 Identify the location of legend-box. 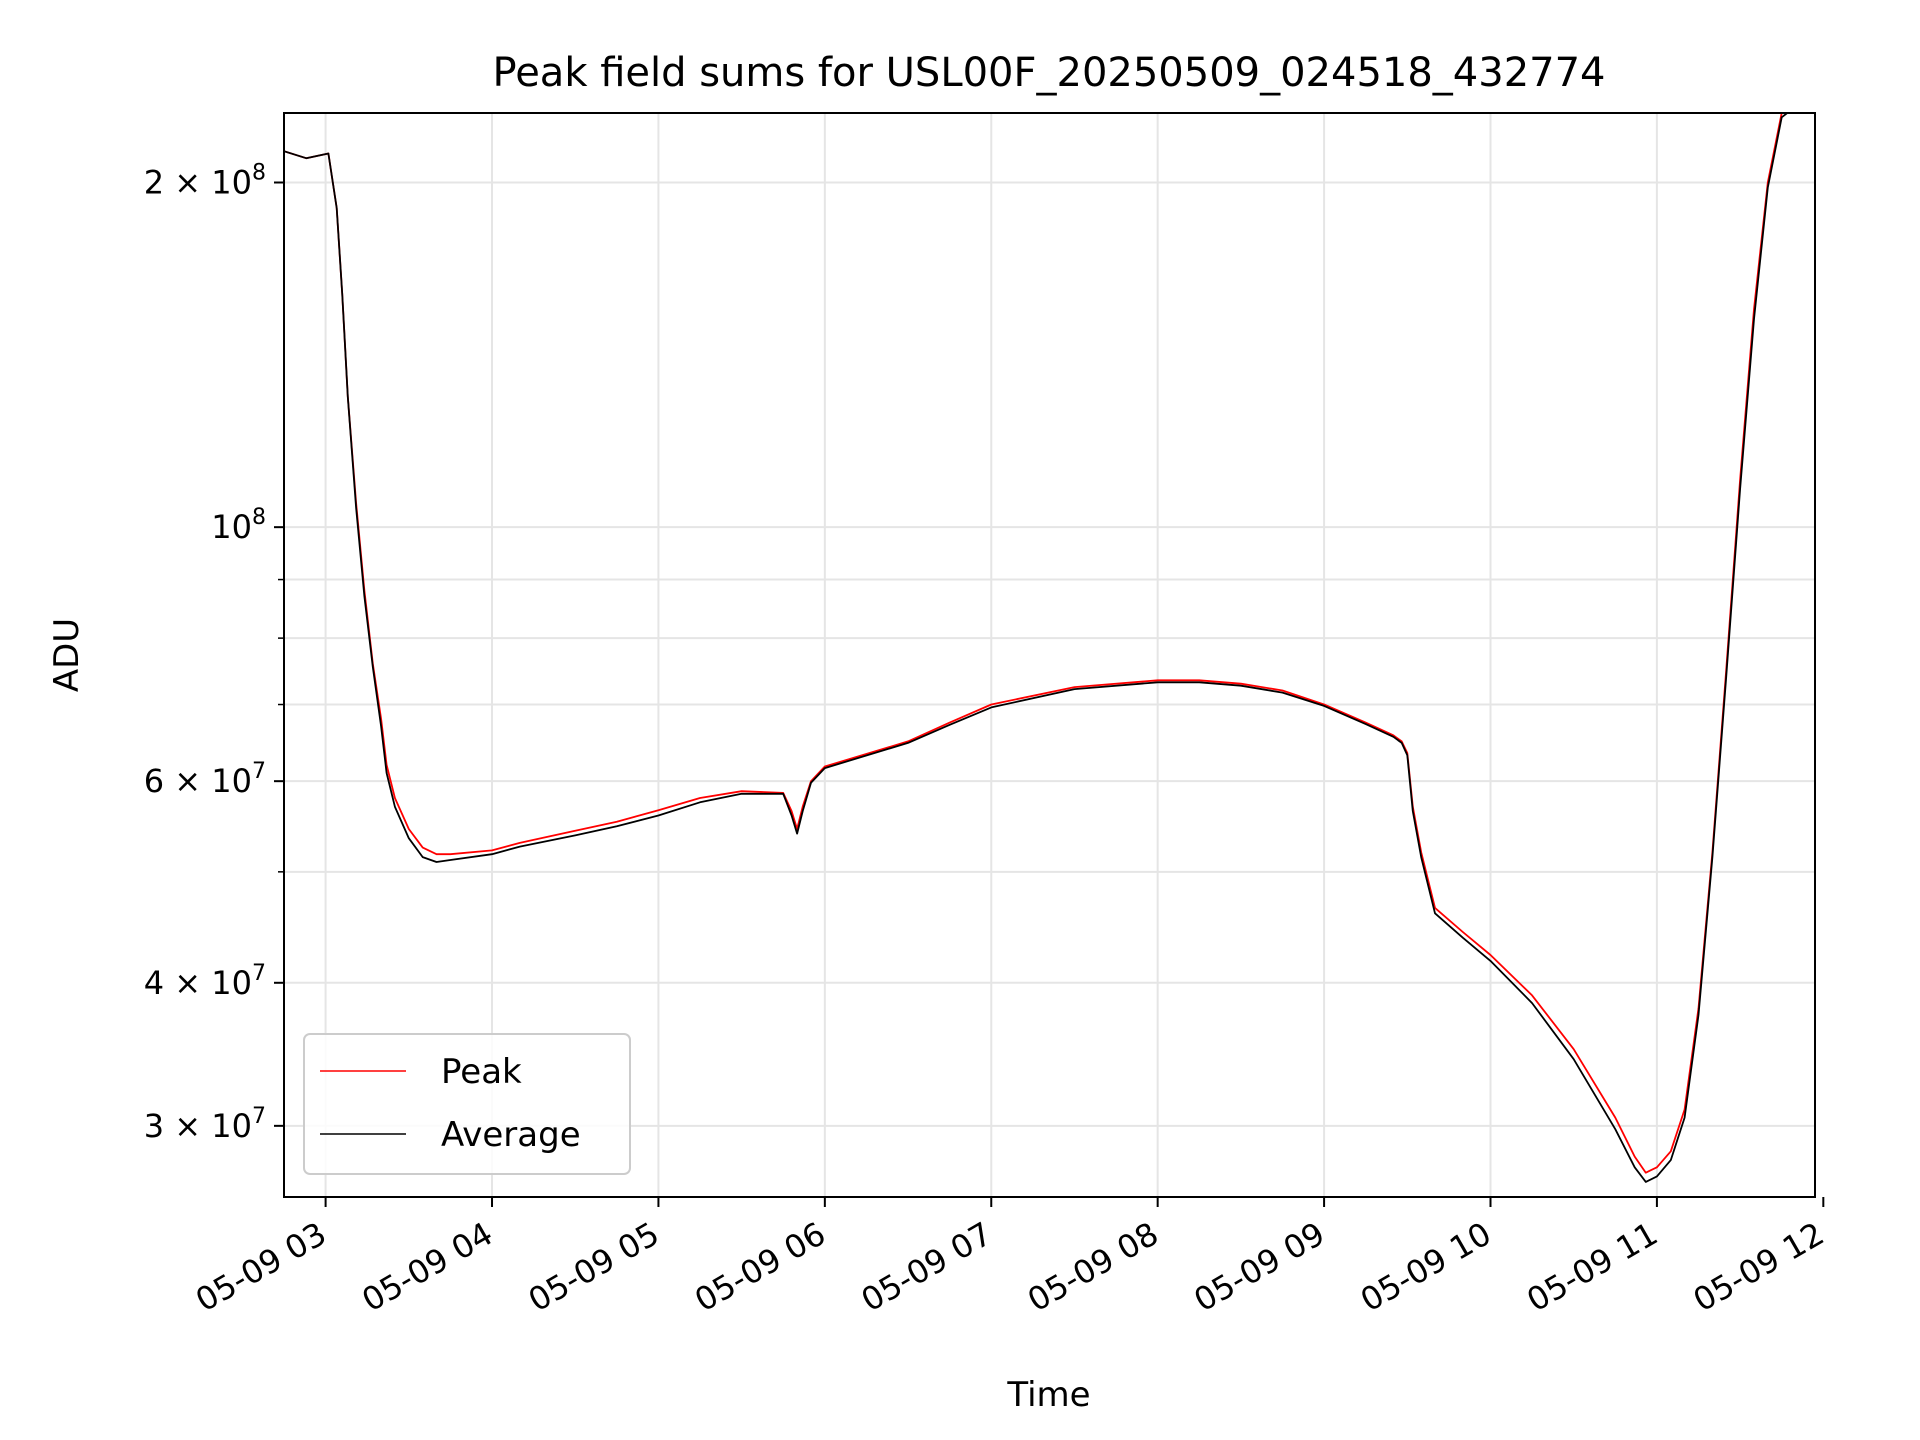
(467, 1104).